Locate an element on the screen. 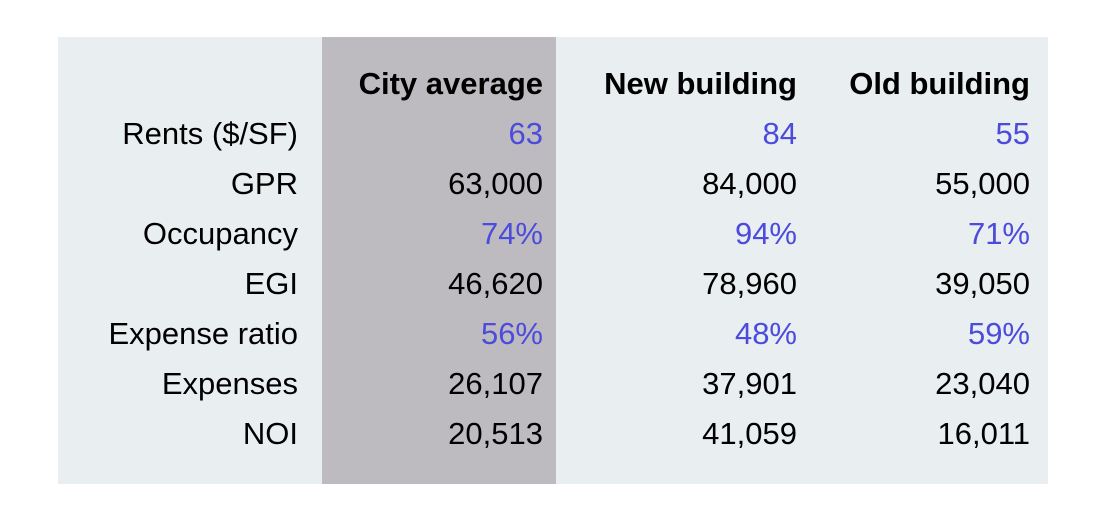  cell: 23,040 is located at coordinates (982, 383).